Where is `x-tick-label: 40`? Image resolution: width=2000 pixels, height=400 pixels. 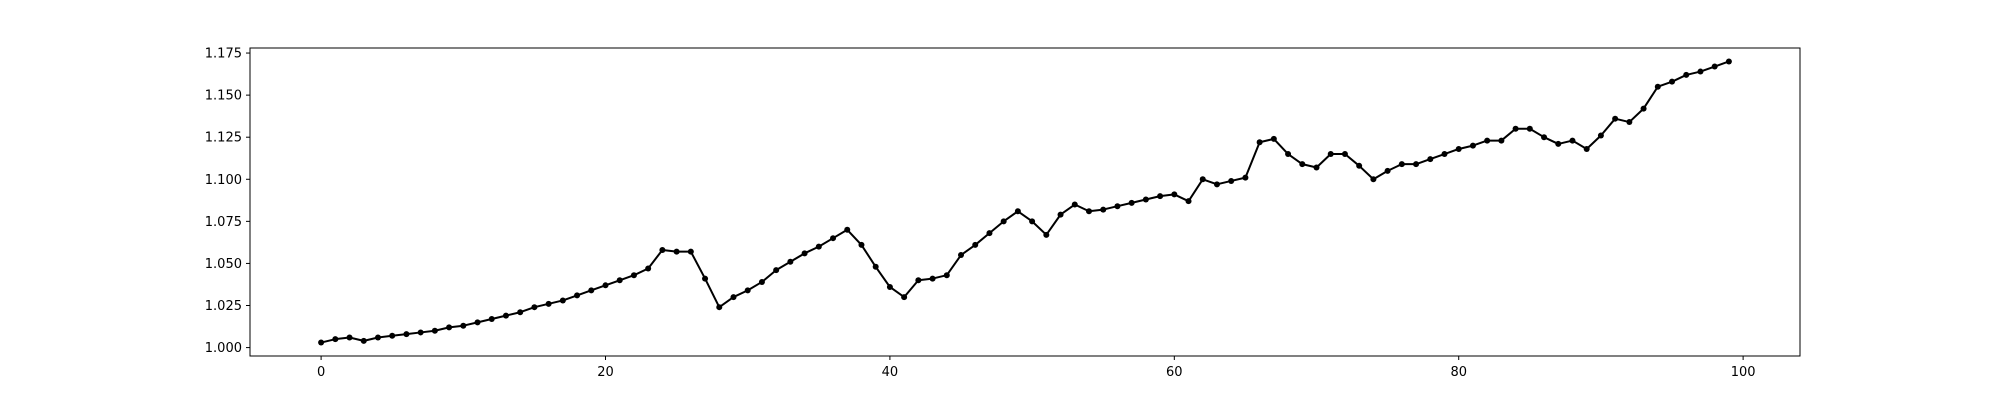
x-tick-label: 40 is located at coordinates (890, 372).